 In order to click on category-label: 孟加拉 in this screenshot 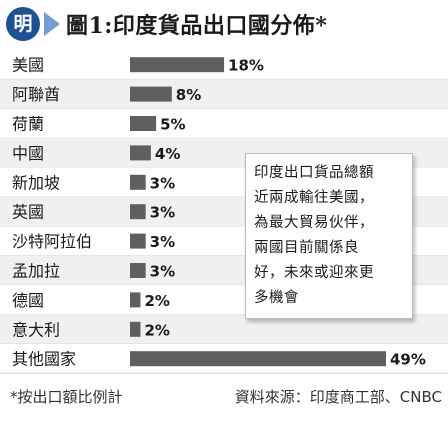, I will do `click(36, 271)`.